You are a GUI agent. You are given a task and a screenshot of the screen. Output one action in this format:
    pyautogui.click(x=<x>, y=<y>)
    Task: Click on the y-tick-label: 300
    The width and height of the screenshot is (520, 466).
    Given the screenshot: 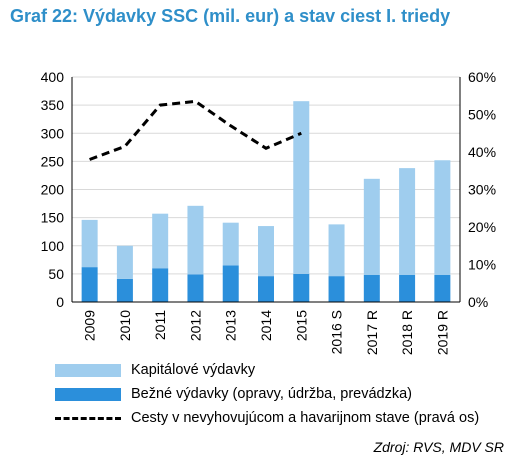 What is the action you would take?
    pyautogui.click(x=53, y=133)
    